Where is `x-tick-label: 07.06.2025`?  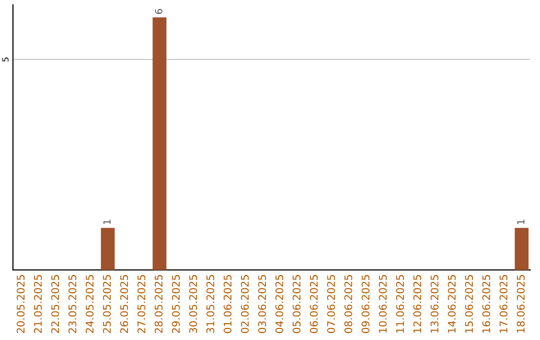
x-tick-label: 07.06.2025 is located at coordinates (331, 304).